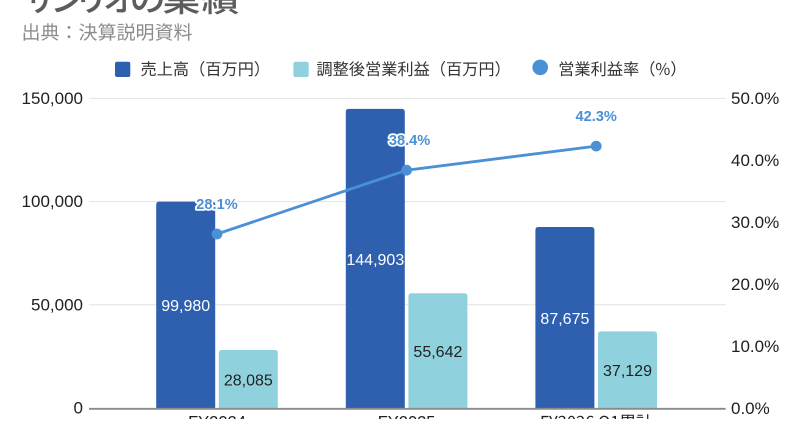  Describe the element at coordinates (407, 417) in the screenshot. I see `svg-text: FY2025` at that location.